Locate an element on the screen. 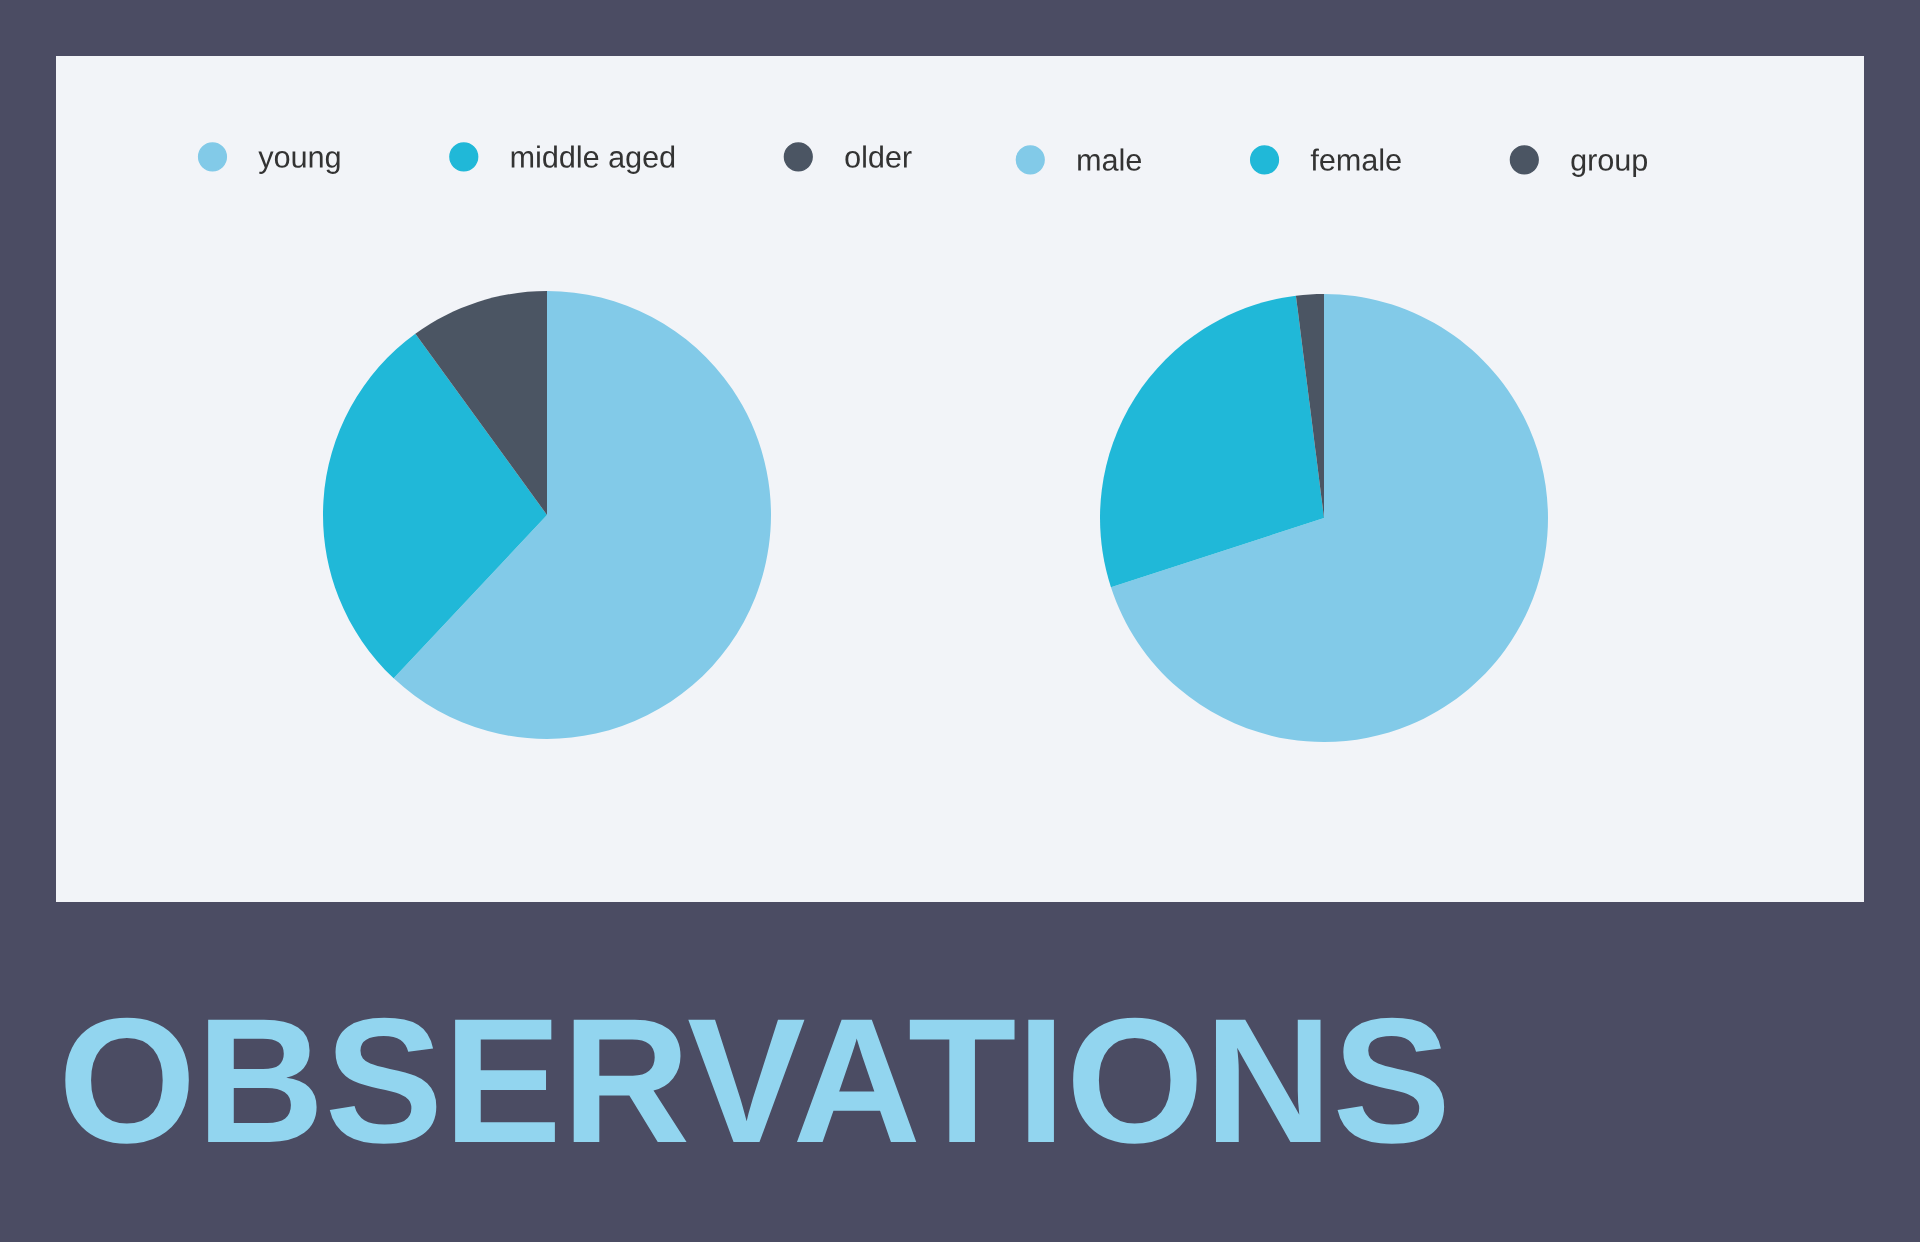 This screenshot has width=1920, height=1242. legend-label: older is located at coordinates (878, 156).